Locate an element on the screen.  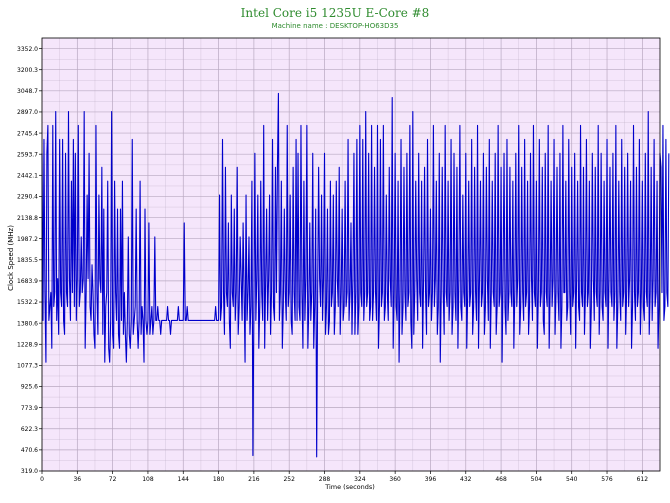
x-axis-label: Time (seconds) is located at coordinates (349, 487).